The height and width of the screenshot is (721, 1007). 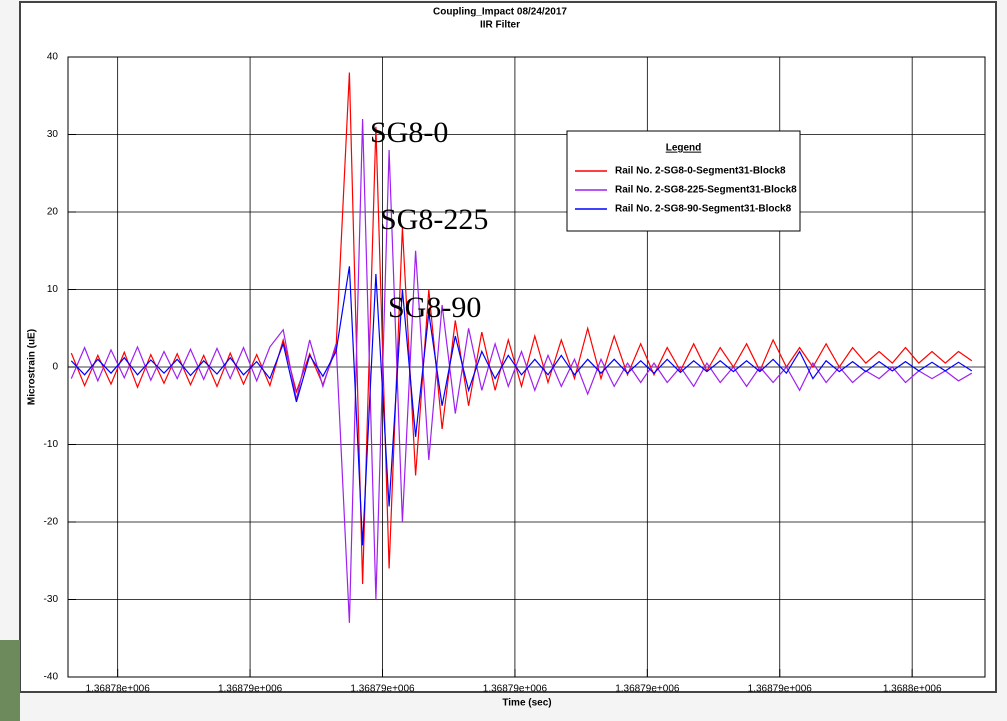 I want to click on x-tick-label: 1.3688e+006, so click(x=912, y=689).